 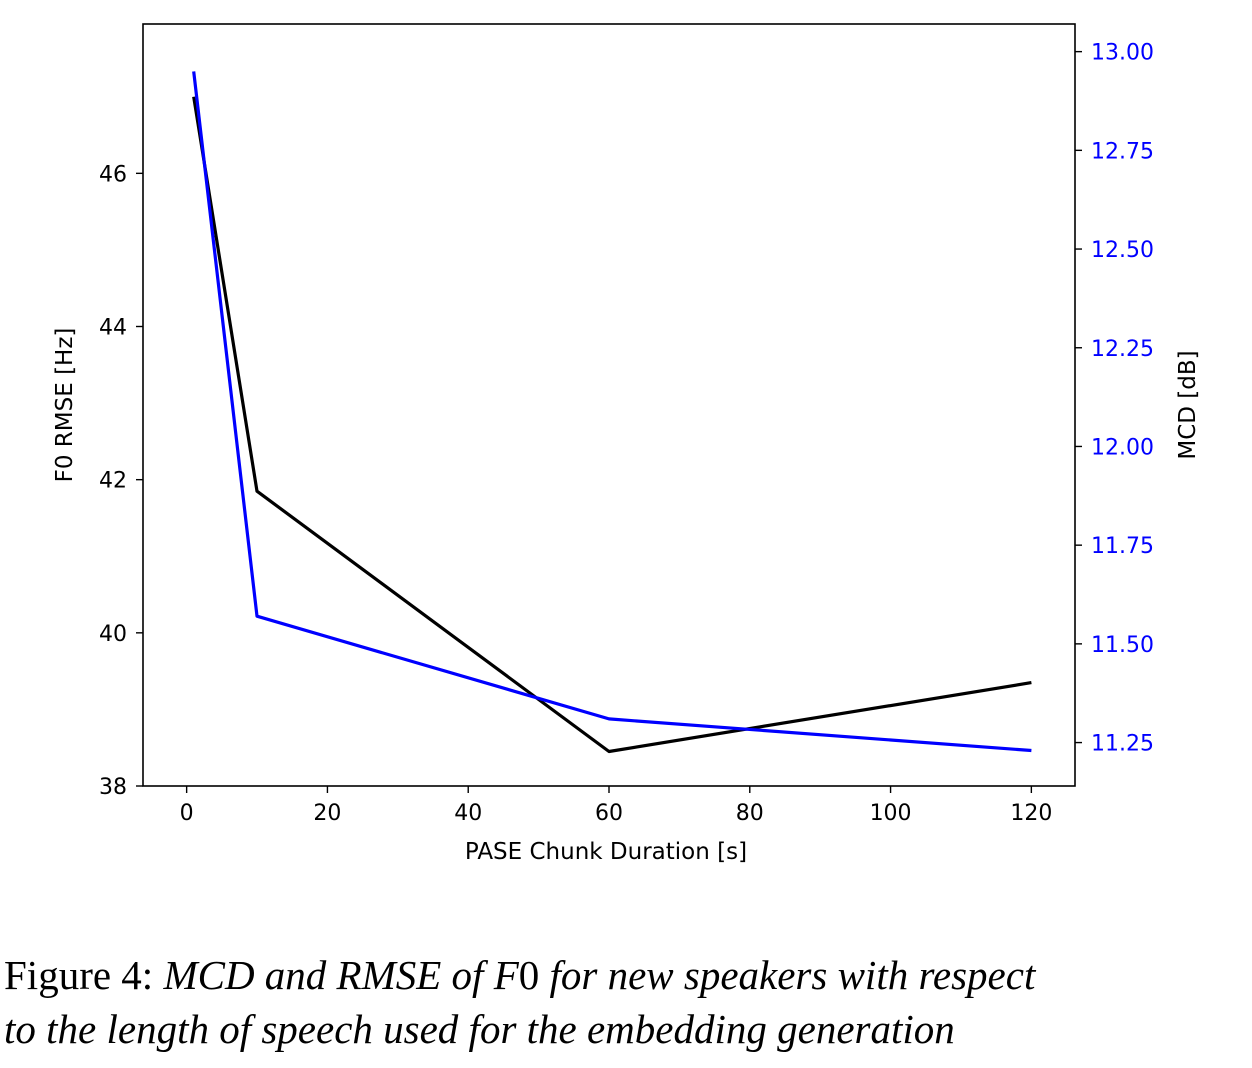 What do you see at coordinates (1114, 399) in the screenshot?
I see `right-y-axis: 11.25 11.50 11.75 12.00 12.25 12.50 12.75 13.00` at bounding box center [1114, 399].